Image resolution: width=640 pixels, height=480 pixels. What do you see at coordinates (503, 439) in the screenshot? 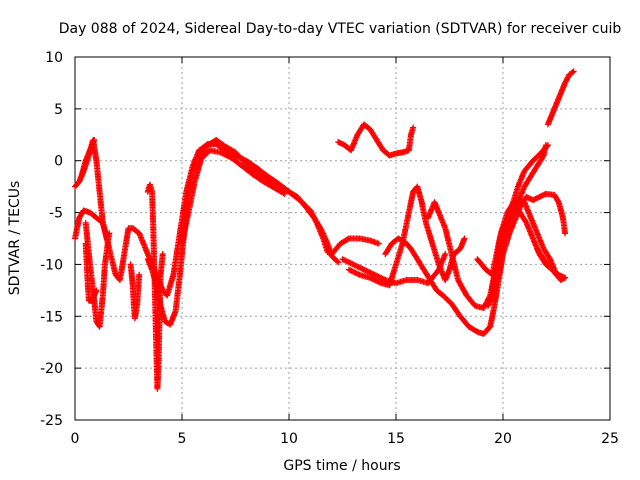
I see `x-tick-label: 20` at bounding box center [503, 439].